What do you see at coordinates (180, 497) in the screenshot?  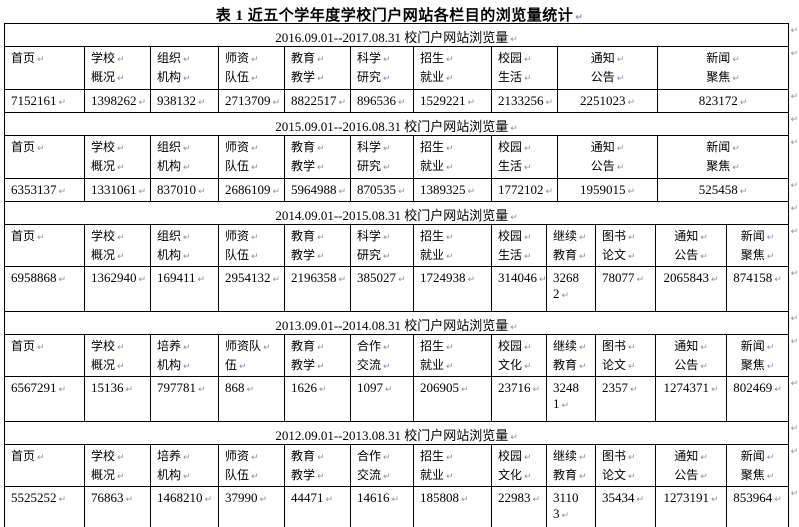 I see `cell-text: 1468210` at bounding box center [180, 497].